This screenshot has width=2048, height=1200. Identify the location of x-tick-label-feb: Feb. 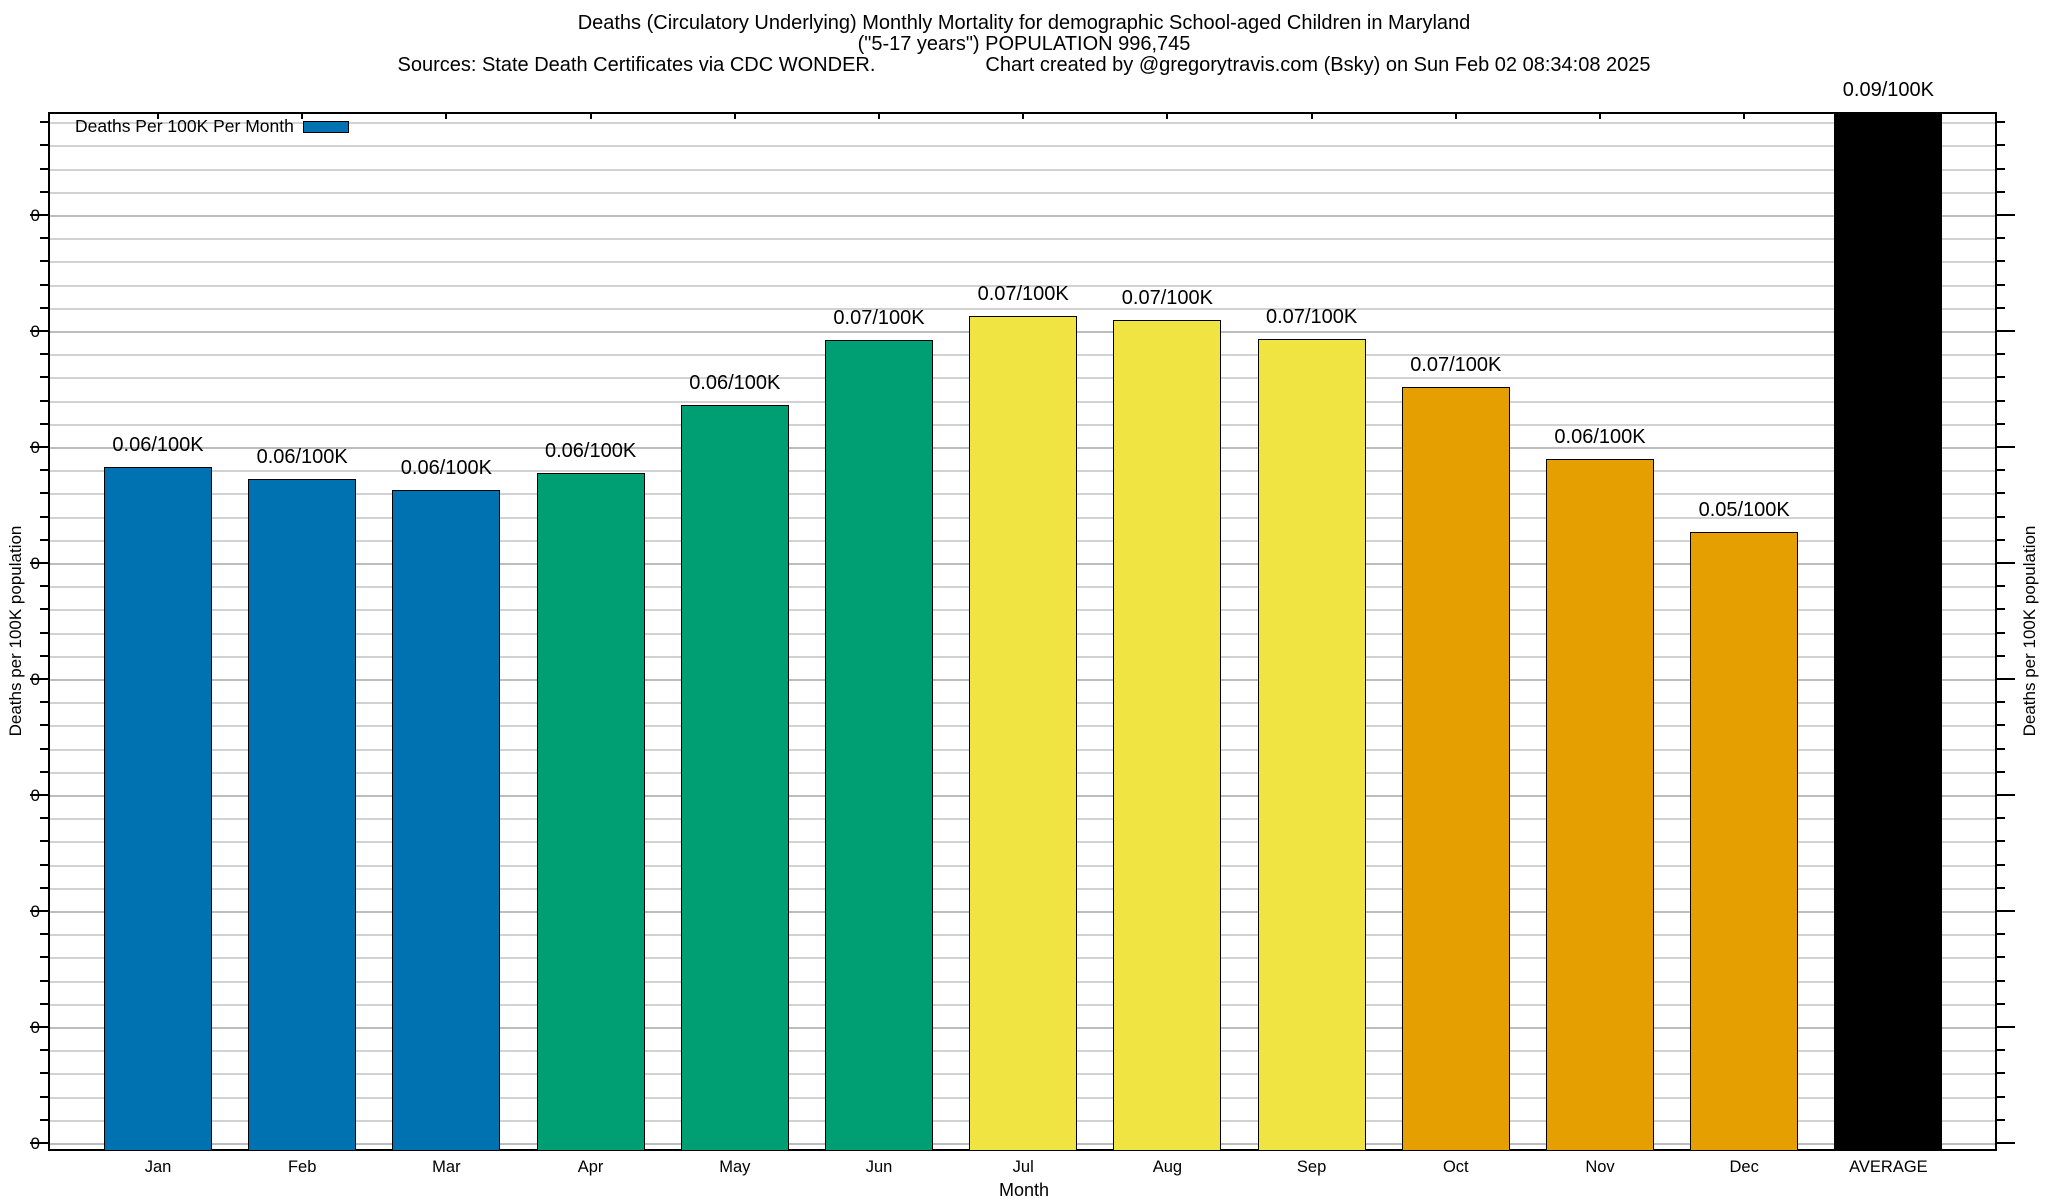
(302, 1167).